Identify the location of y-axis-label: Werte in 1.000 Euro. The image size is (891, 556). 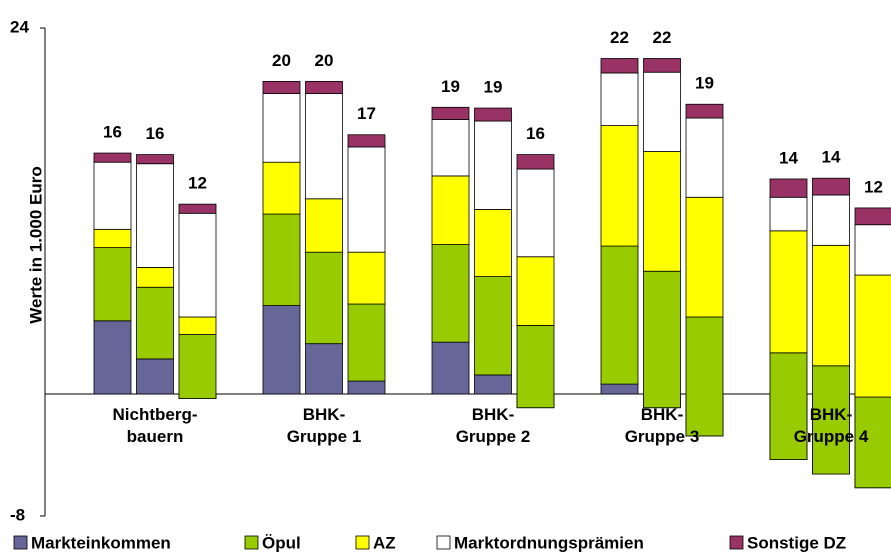
(35, 244).